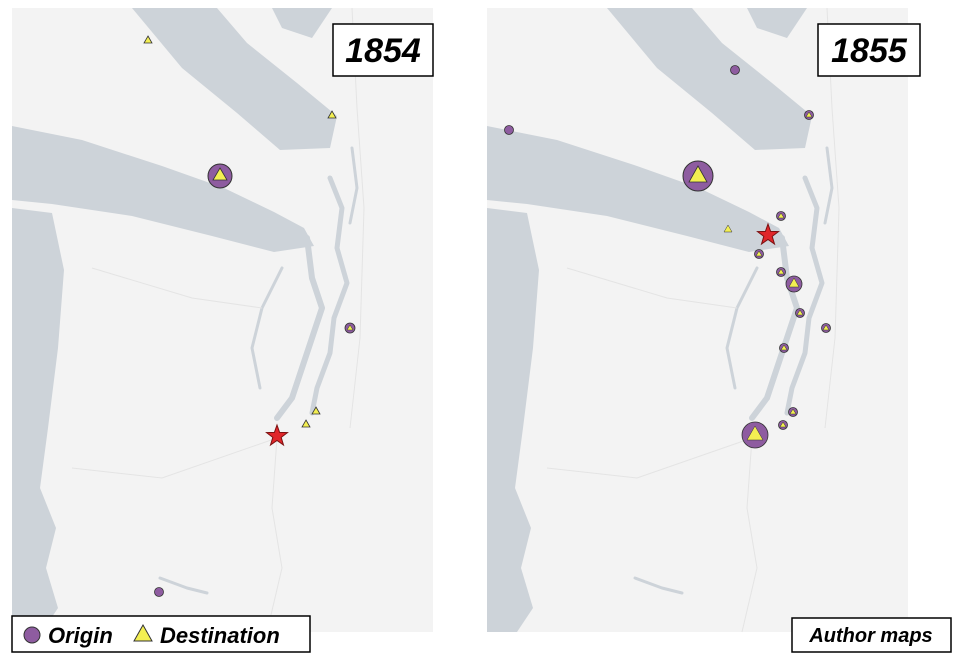  Describe the element at coordinates (80, 635) in the screenshot. I see `legend-origin: Origin` at that location.